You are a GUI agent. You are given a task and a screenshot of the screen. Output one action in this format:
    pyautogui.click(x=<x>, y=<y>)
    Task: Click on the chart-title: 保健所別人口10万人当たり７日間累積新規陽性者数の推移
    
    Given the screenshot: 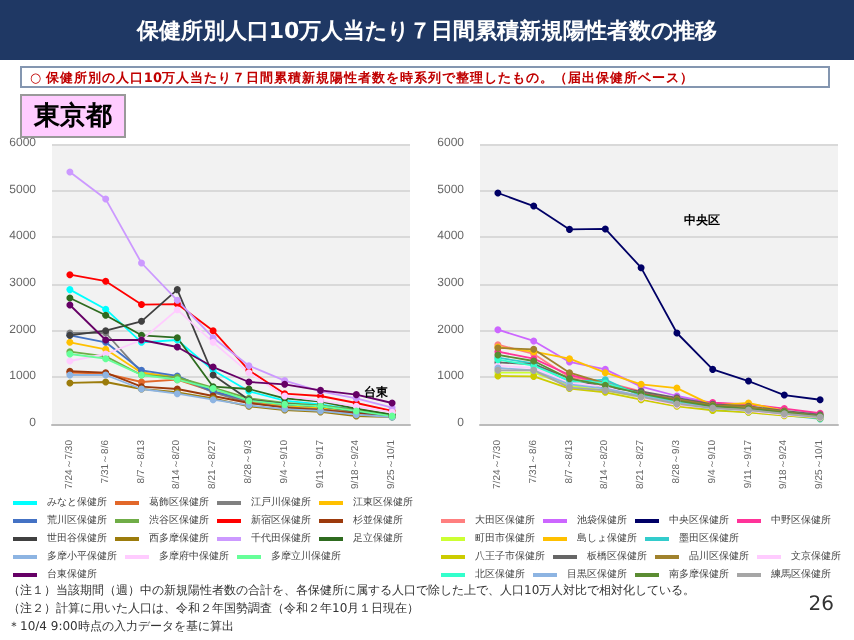 What is the action you would take?
    pyautogui.click(x=427, y=30)
    